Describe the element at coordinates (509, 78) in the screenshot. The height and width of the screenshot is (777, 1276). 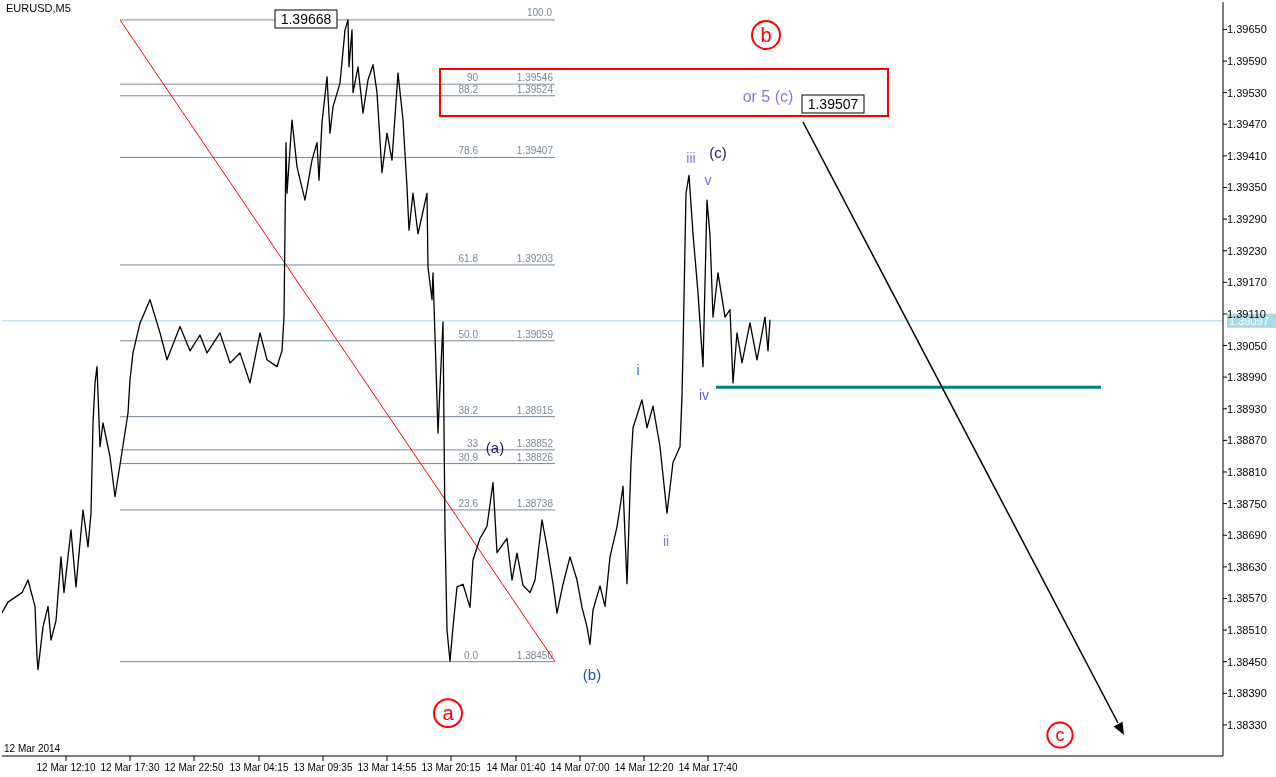
I see `text: 90 1.39546` at that location.